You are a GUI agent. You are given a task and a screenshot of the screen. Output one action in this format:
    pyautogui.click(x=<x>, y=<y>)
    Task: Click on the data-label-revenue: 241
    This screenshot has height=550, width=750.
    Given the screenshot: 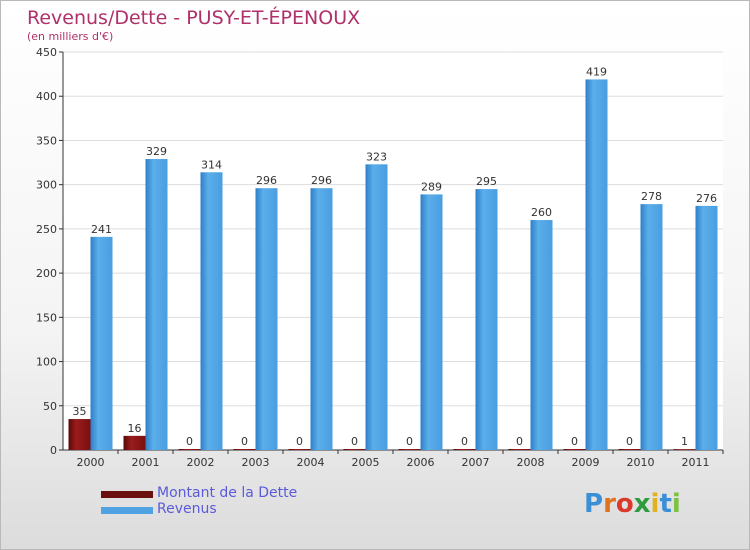 What is the action you would take?
    pyautogui.click(x=101, y=229)
    